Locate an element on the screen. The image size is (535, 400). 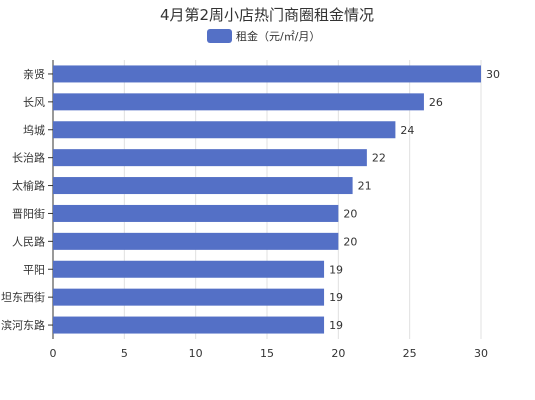
x-tick-label: 30 is located at coordinates (481, 353).